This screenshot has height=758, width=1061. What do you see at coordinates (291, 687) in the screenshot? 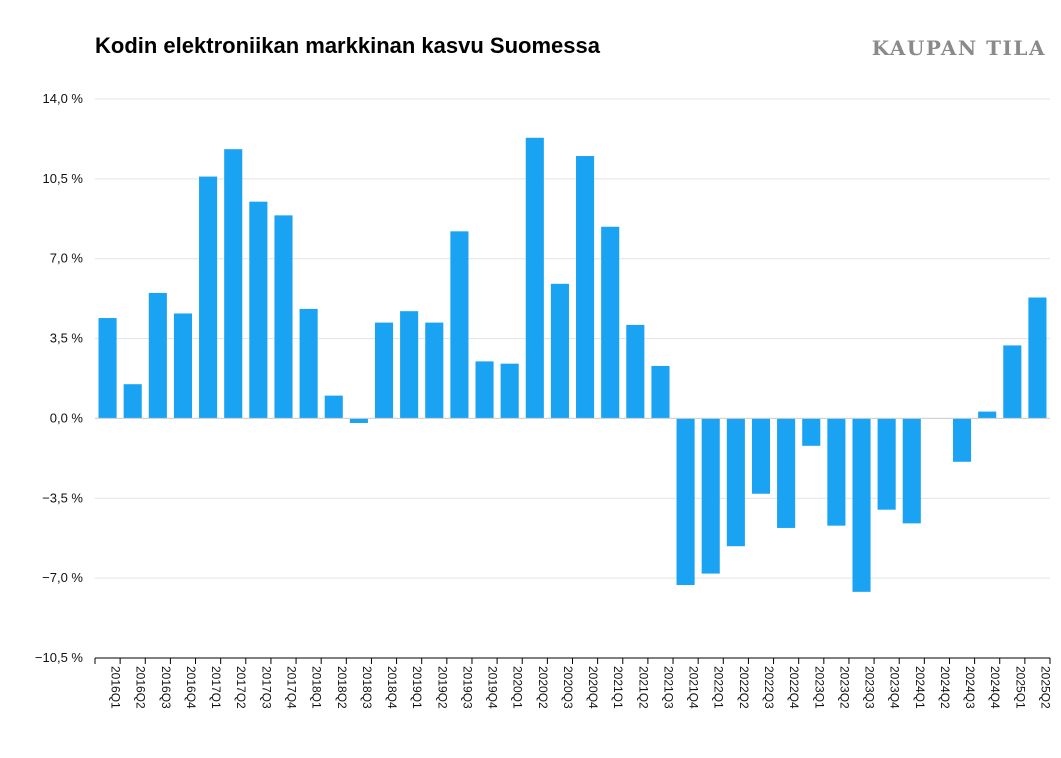
I see `x-tick-label: 2017Q4` at bounding box center [291, 687].